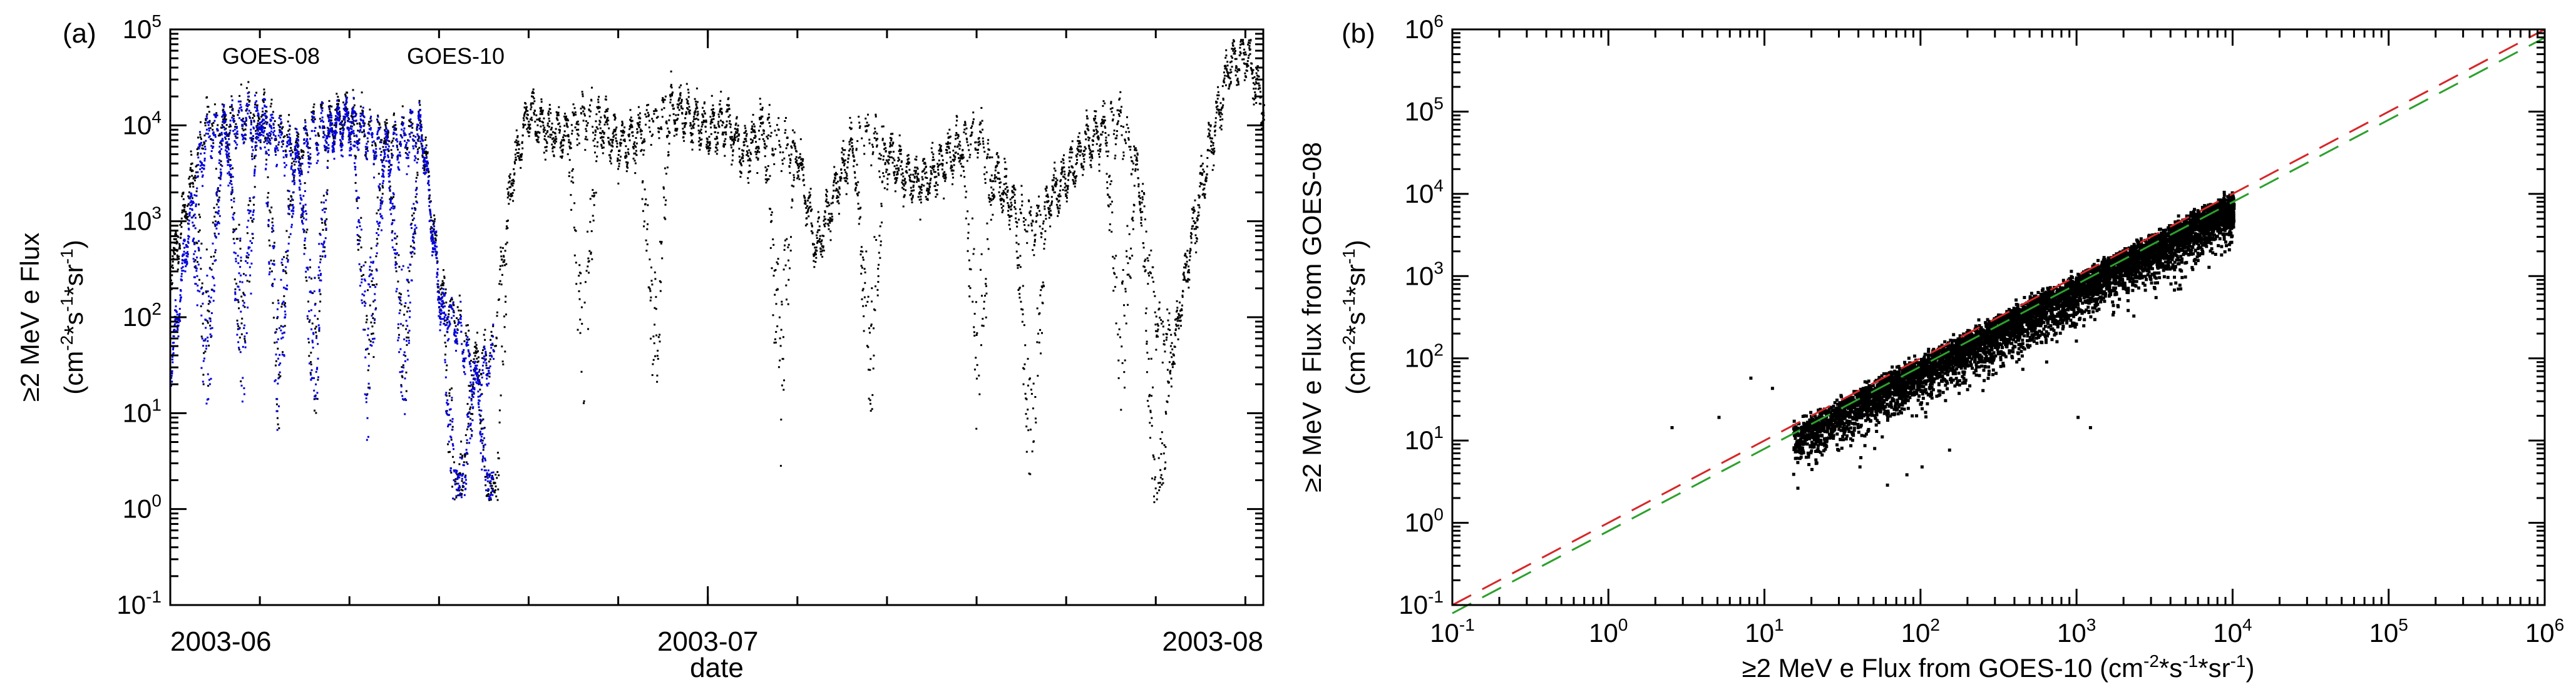  What do you see at coordinates (1764, 632) in the screenshot?
I see `b-xtick-label: 10¹` at bounding box center [1764, 632].